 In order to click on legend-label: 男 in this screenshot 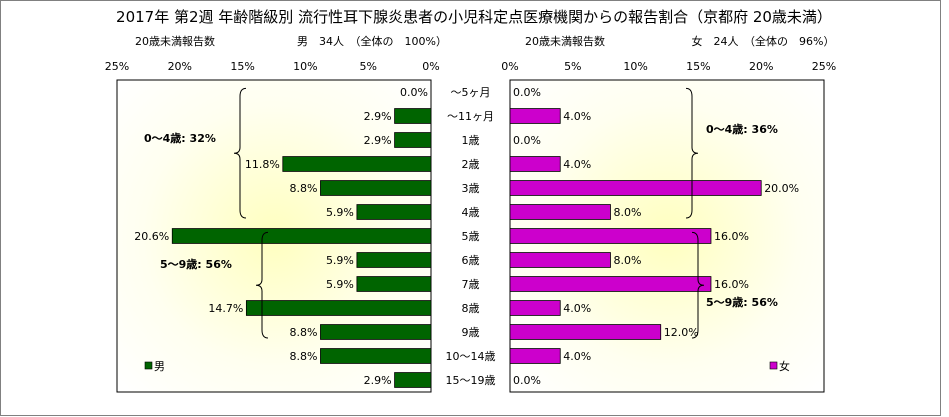, I will do `click(159, 366)`.